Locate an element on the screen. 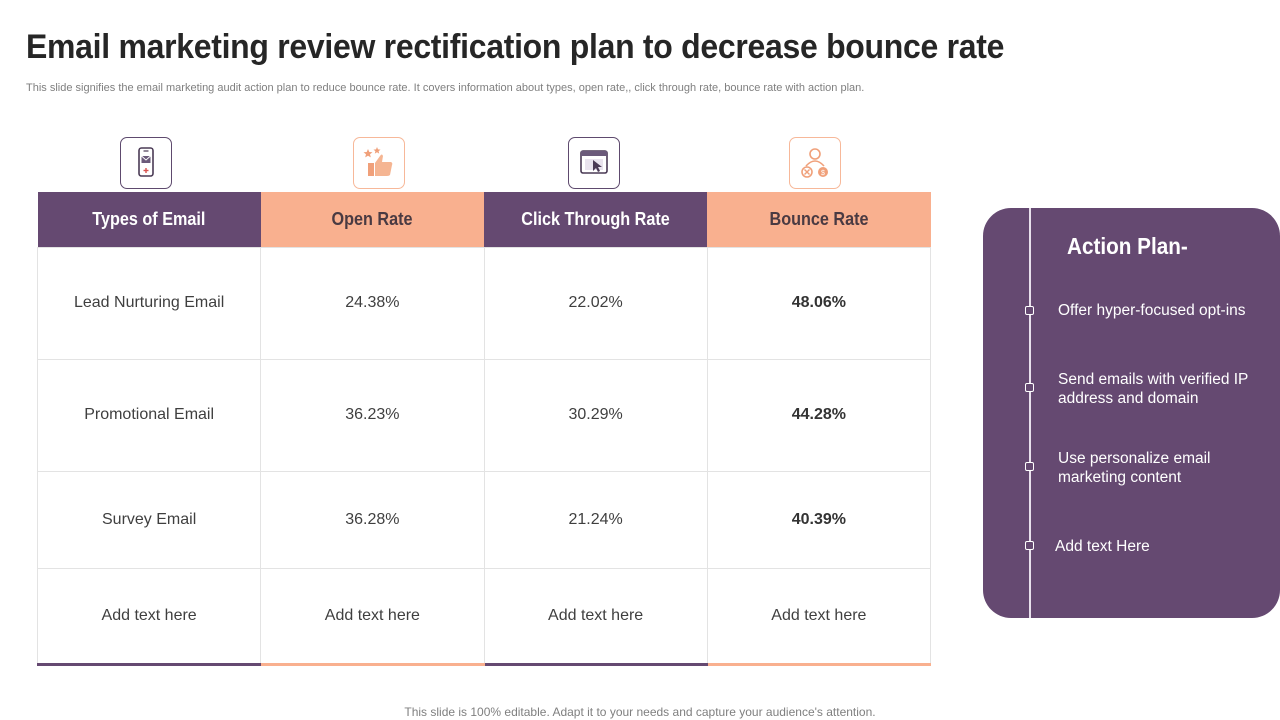 The width and height of the screenshot is (1280, 720). email-type-cell: Add text here is located at coordinates (149, 616).